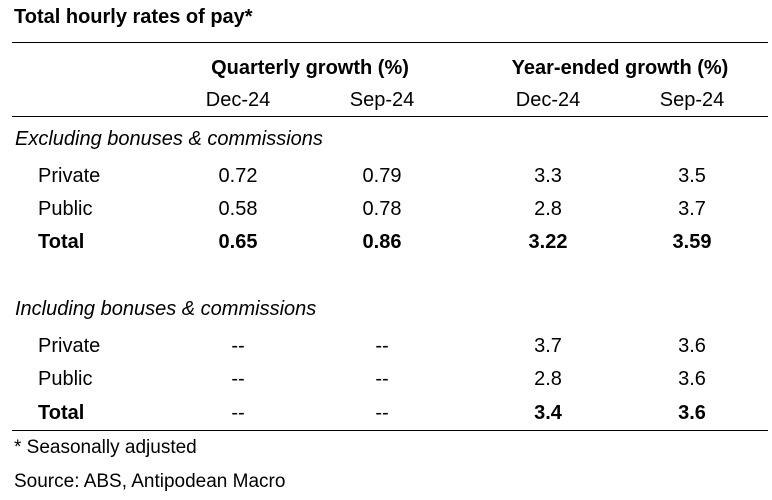  I want to click on row-value: 0.78, so click(382, 209).